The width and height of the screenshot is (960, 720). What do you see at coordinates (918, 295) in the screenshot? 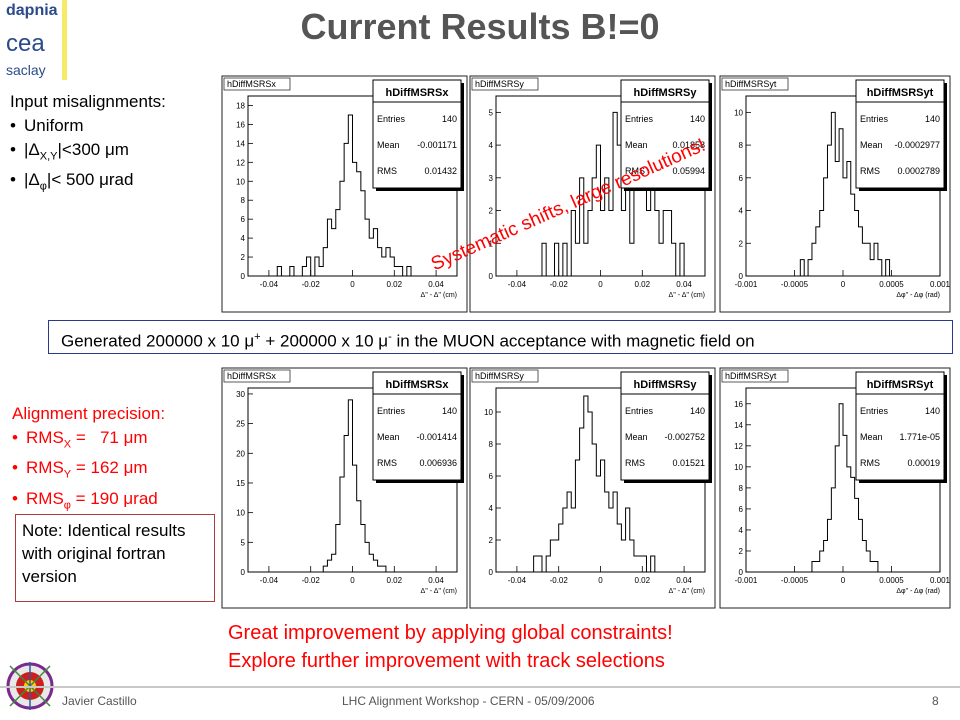
I see `x-axis-label: Δφ'' - Δφ (rad)` at bounding box center [918, 295].